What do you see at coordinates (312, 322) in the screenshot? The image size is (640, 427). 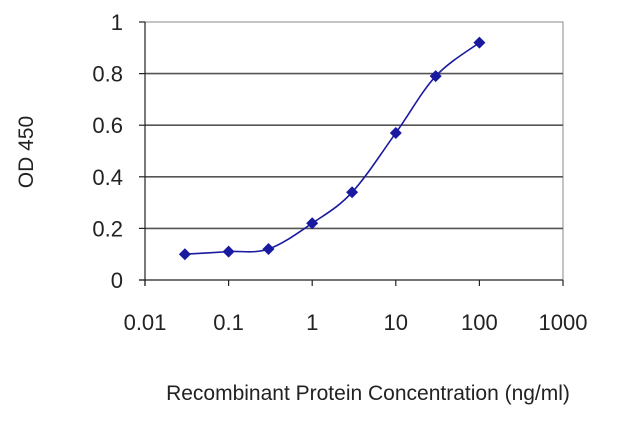 I see `x-tick-label-2: 1` at bounding box center [312, 322].